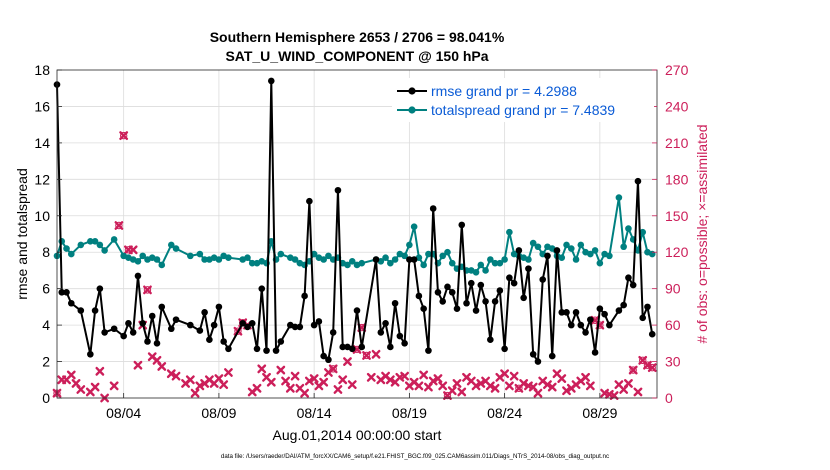 The height and width of the screenshot is (470, 830). What do you see at coordinates (677, 70) in the screenshot?
I see `y-tick-label-right: 270` at bounding box center [677, 70].